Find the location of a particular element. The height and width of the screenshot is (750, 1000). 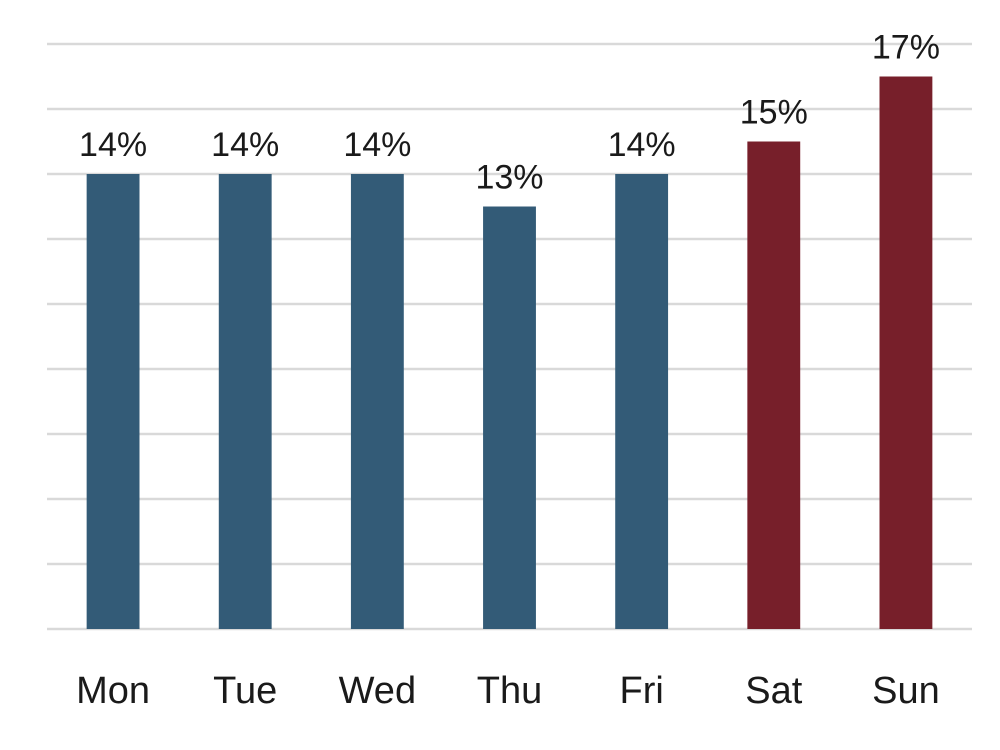

bar-wed is located at coordinates (377, 401).